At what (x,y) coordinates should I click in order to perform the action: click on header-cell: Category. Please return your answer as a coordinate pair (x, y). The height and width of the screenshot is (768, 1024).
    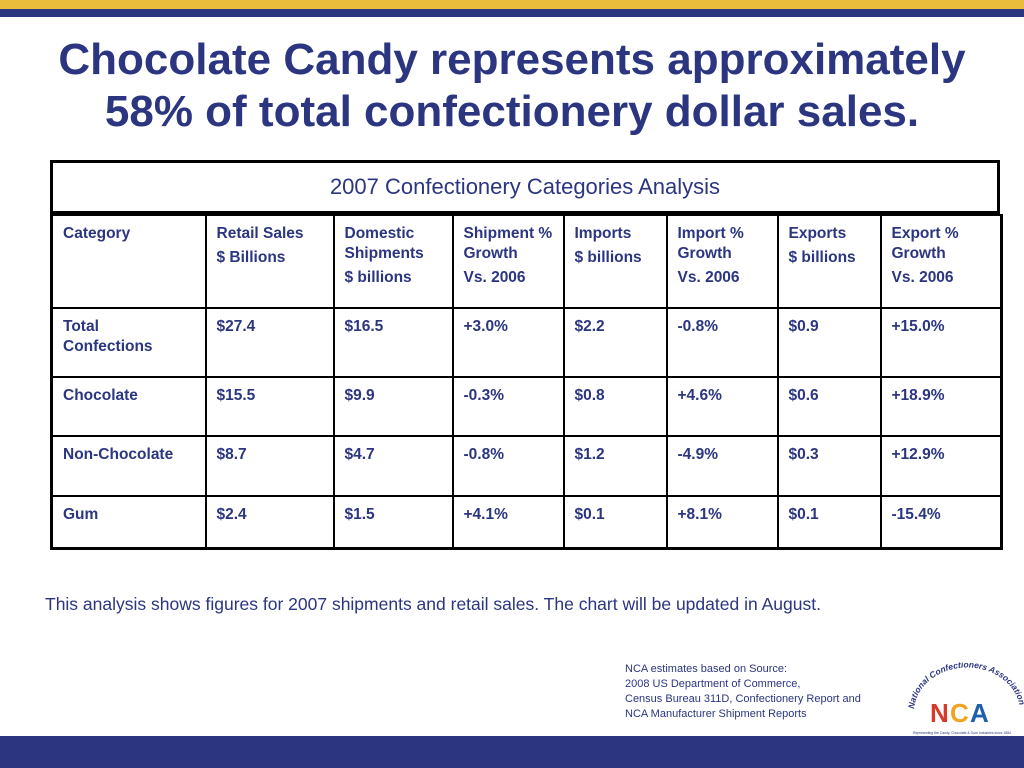
    Looking at the image, I should click on (128, 261).